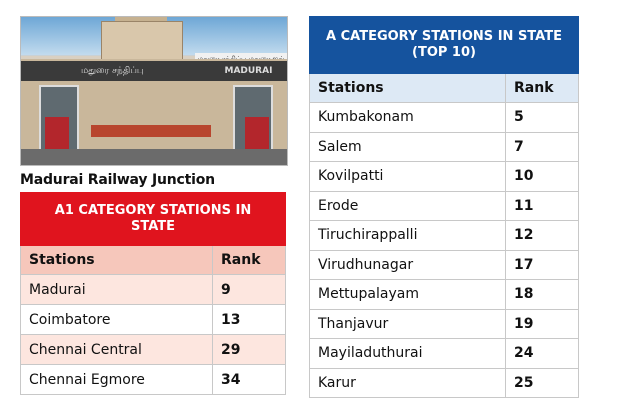 Image resolution: width=620 pixels, height=414 pixels. Describe the element at coordinates (116, 289) in the screenshot. I see `station-name: Madurai` at that location.